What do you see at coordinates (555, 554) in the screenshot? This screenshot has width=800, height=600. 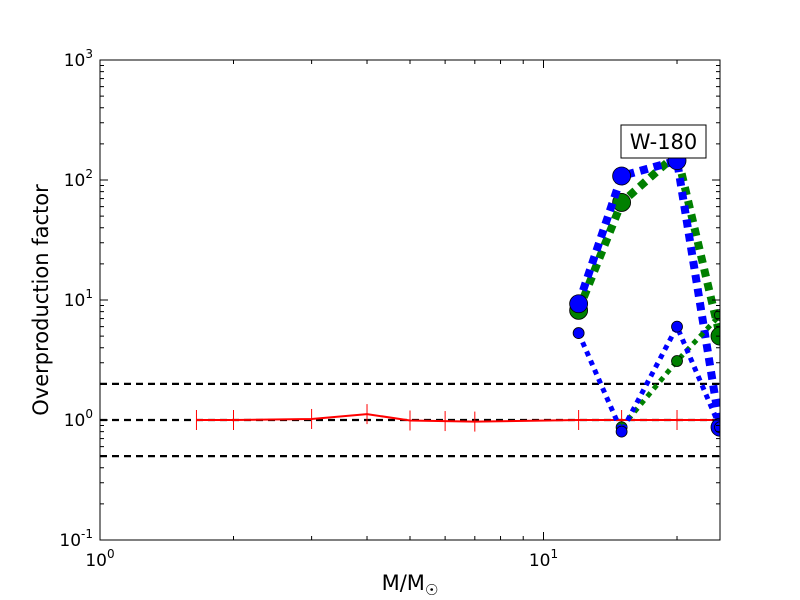 I see `x-tick-label-exp: 1` at bounding box center [555, 554].